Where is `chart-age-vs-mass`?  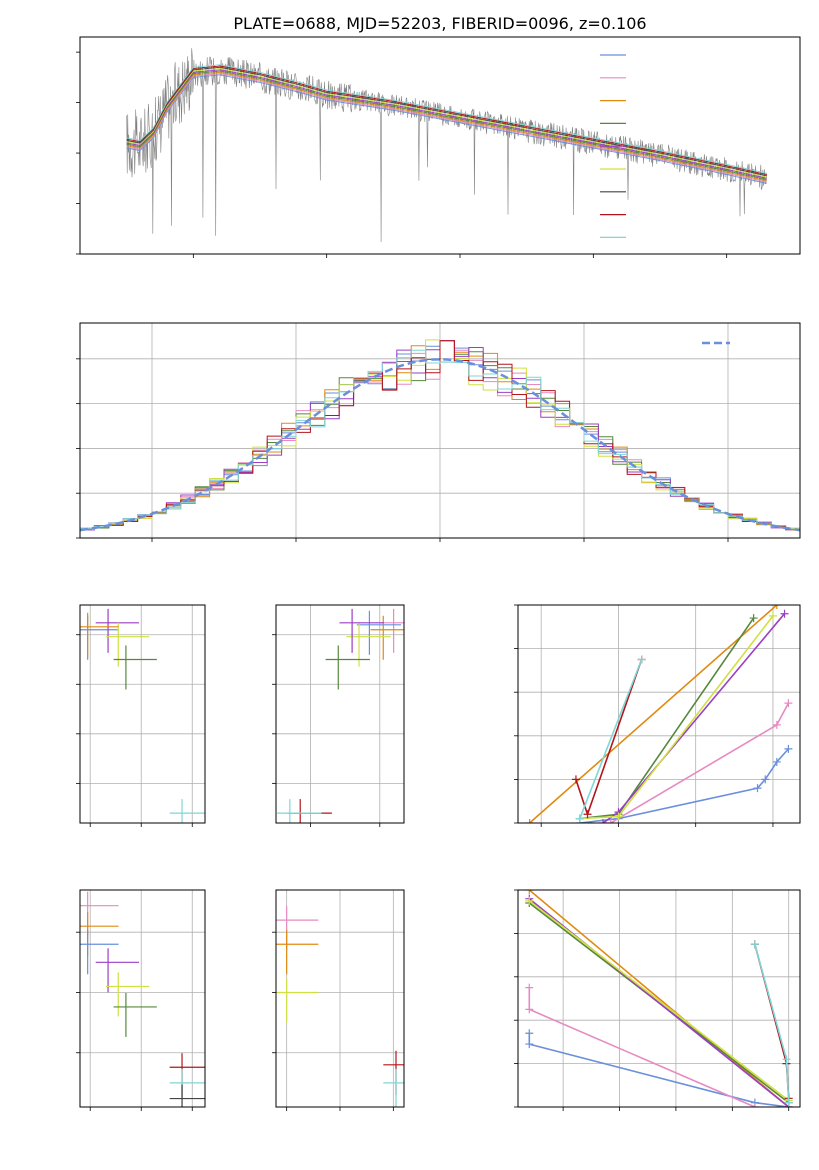 chart-age-vs-mass is located at coordinates (338, 715).